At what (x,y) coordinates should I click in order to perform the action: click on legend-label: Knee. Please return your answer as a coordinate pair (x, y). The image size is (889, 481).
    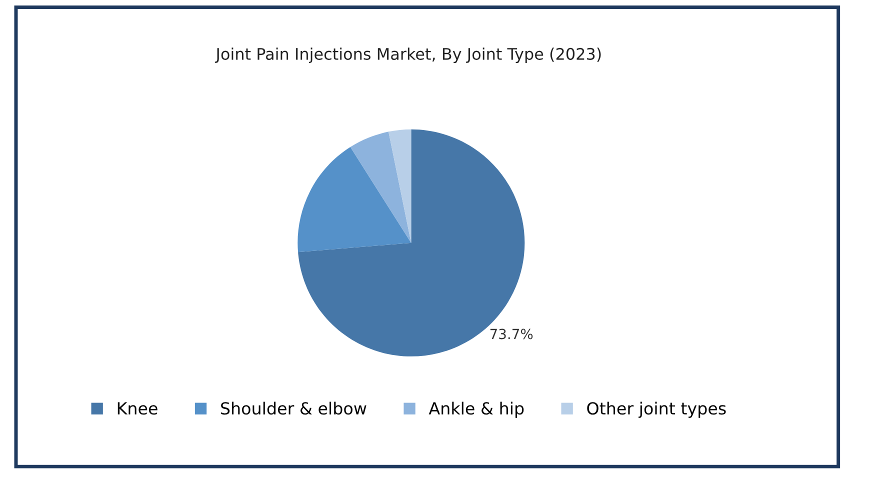
    Looking at the image, I should click on (138, 408).